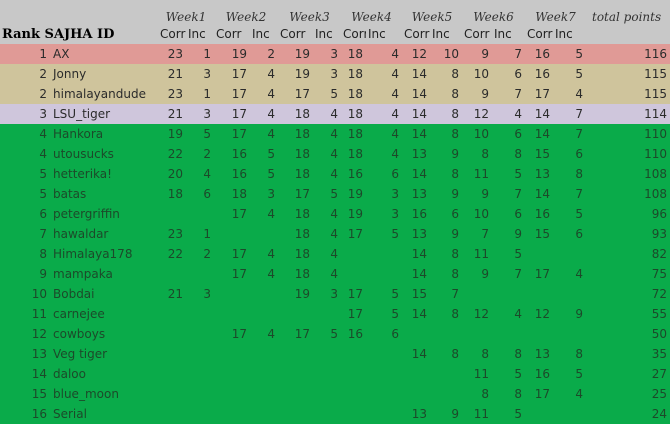 The image size is (670, 424). What do you see at coordinates (335, 114) in the screenshot?
I see `table-row: 3 LSU_tiger 21 3 17 4 18 4 18 4 14 8 12 4 14 7 114` at bounding box center [335, 114].